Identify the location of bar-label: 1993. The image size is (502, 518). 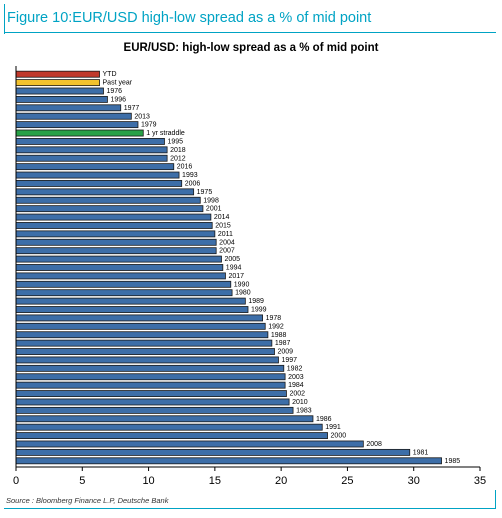
(190, 175).